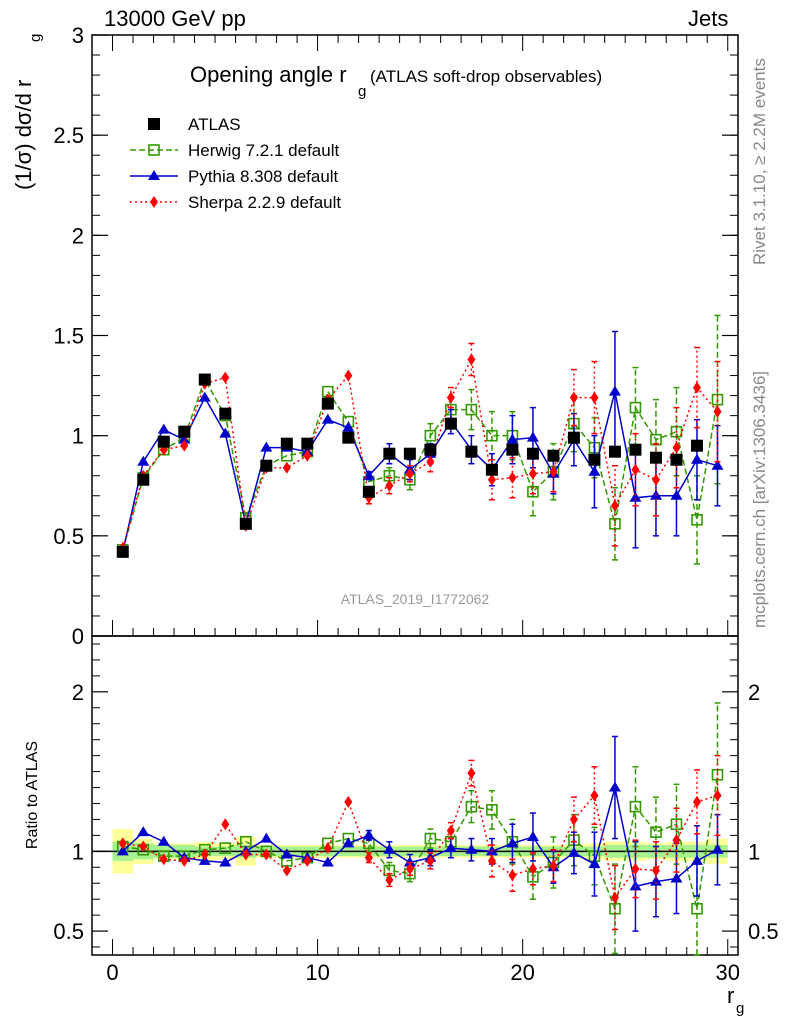 This screenshot has height=1024, width=786. I want to click on legend-label: ATLAS, so click(214, 124).